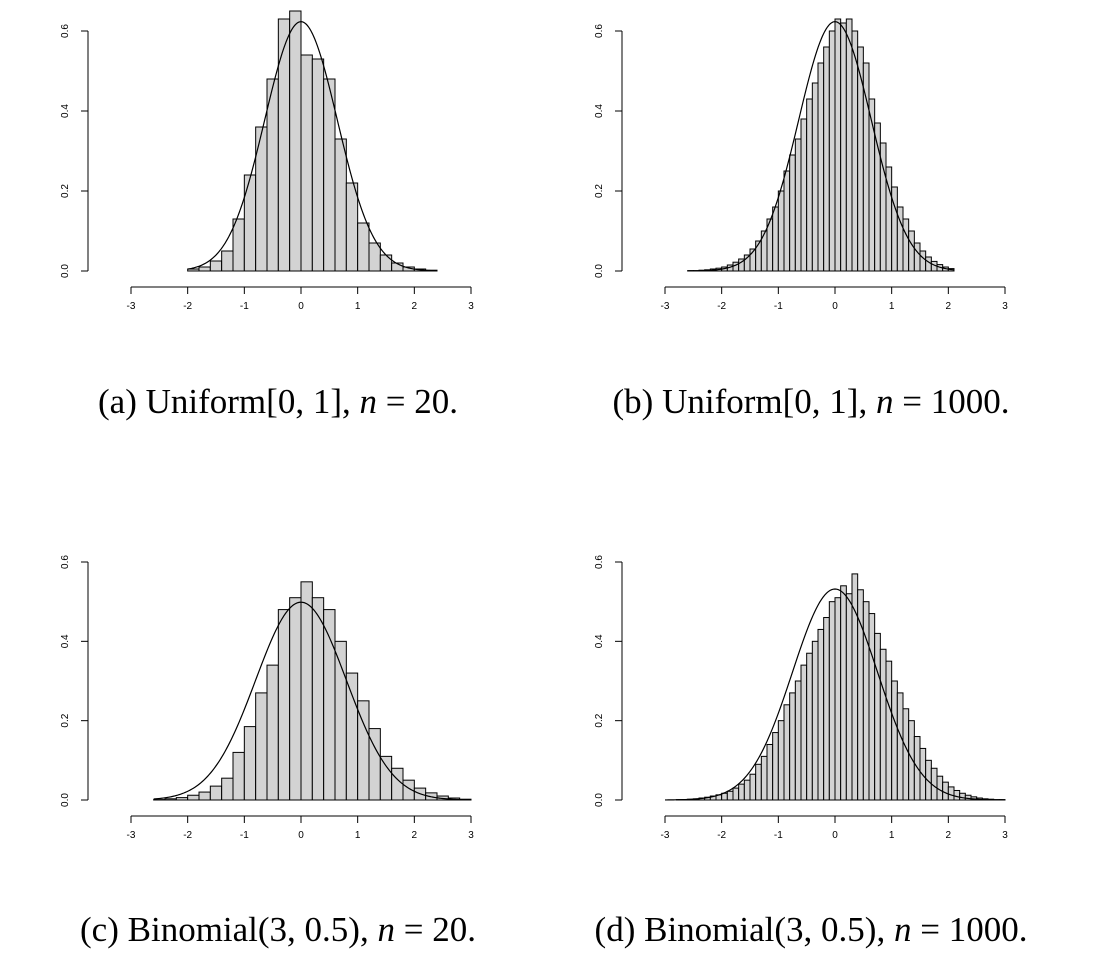 The image size is (1102, 972). What do you see at coordinates (638, 401) in the screenshot?
I see `caption-label: (b)` at bounding box center [638, 401].